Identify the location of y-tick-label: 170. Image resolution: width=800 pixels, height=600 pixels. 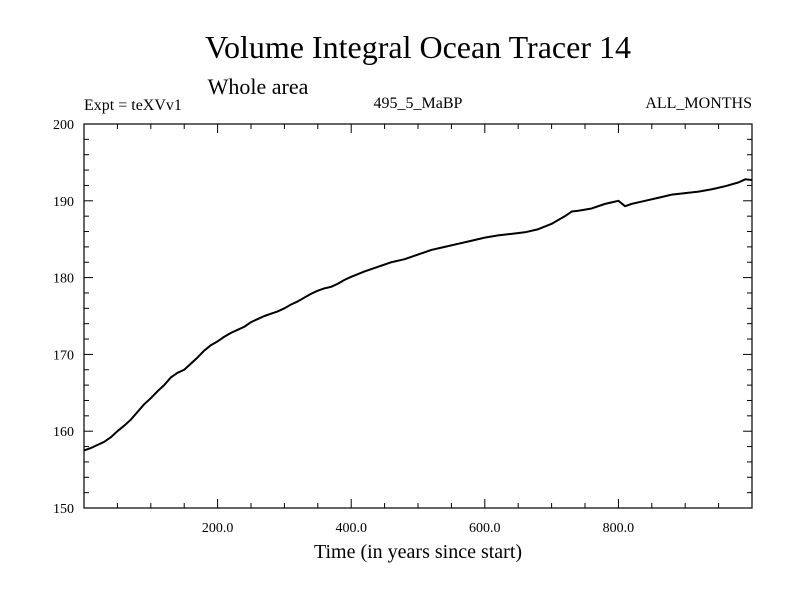
(63, 355).